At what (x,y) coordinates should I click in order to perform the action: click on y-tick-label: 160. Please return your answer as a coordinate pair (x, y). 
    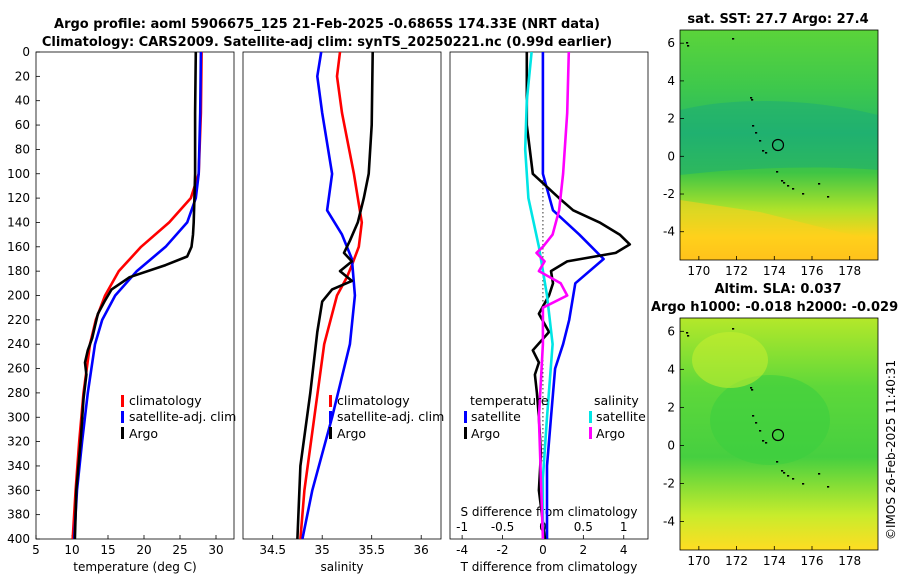
    Looking at the image, I should click on (18, 247).